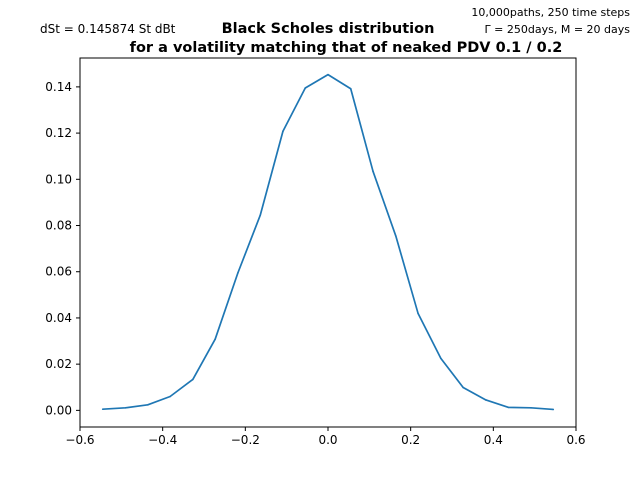 This screenshot has height=480, width=640. What do you see at coordinates (162, 440) in the screenshot?
I see `x-tick-label: −0.4` at bounding box center [162, 440].